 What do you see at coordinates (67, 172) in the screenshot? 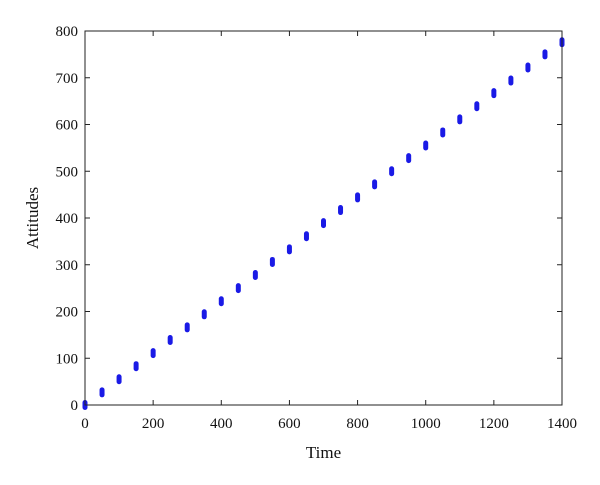
I see `y-tick-label: 500` at bounding box center [67, 172].